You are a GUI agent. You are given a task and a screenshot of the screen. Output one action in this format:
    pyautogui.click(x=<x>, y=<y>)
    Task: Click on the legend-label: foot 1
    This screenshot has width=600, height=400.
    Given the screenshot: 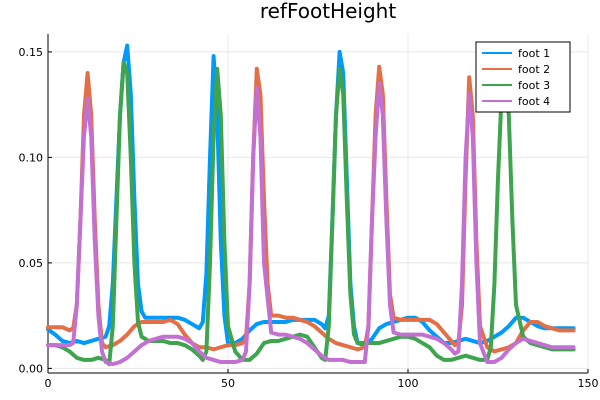 What is the action you would take?
    pyautogui.click(x=534, y=53)
    